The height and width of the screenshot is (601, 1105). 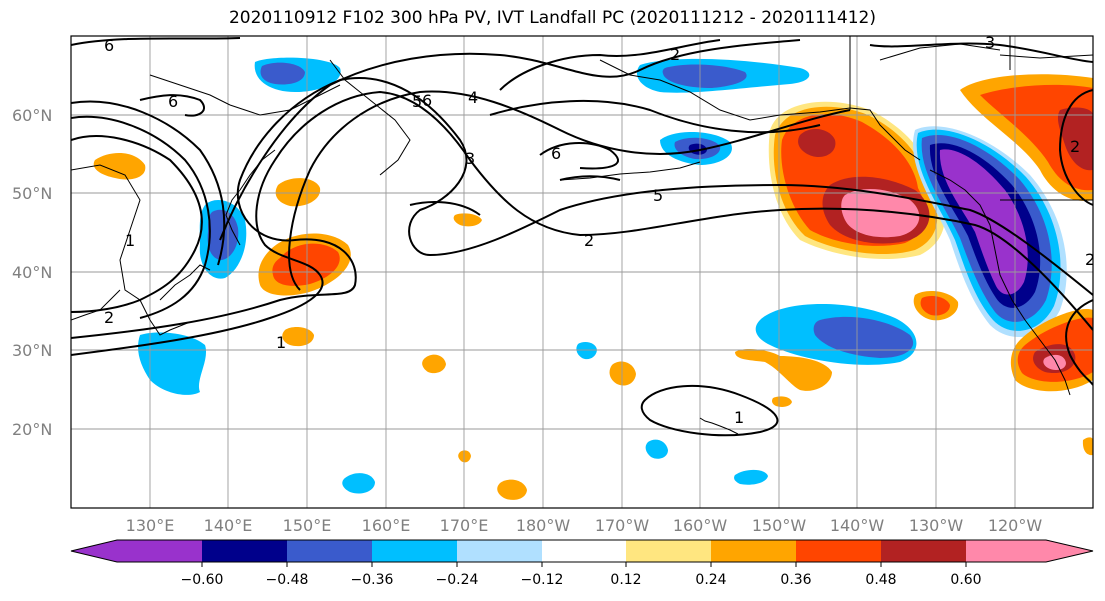 What do you see at coordinates (880, 580) in the screenshot?
I see `colorbar-tick: 0.48` at bounding box center [880, 580].